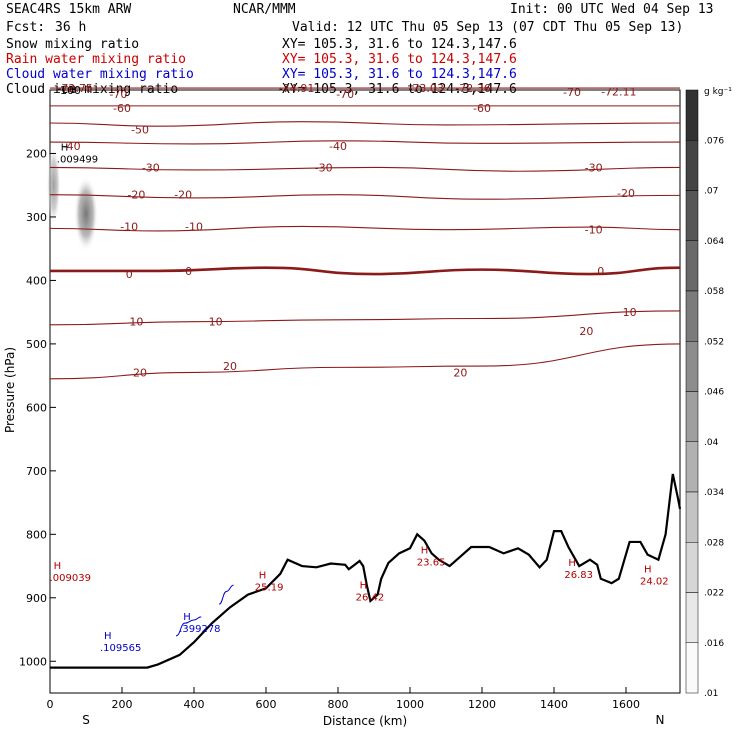 The height and width of the screenshot is (740, 740). Describe the element at coordinates (199, 629) in the screenshot. I see `cloudwater-maximum-value: .399278` at that location.